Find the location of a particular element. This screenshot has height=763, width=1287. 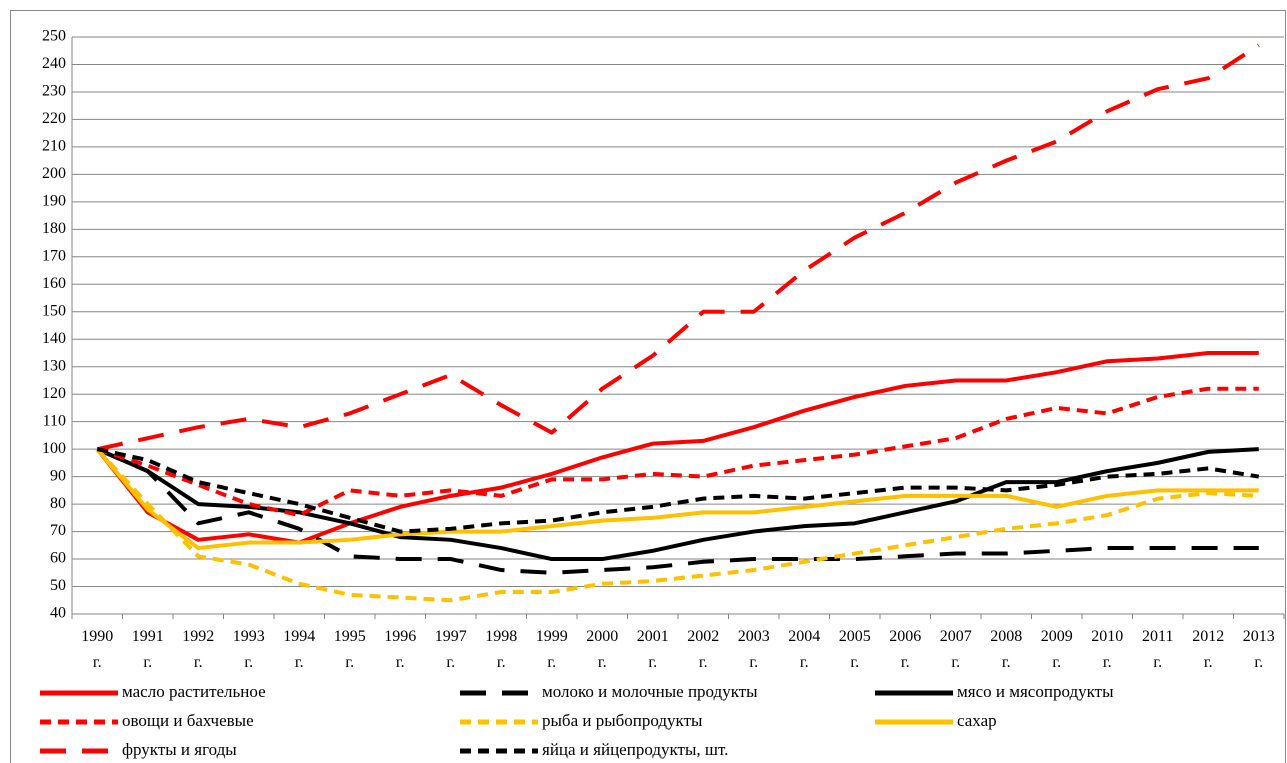

y-tick-label: 40 is located at coordinates (58, 613).